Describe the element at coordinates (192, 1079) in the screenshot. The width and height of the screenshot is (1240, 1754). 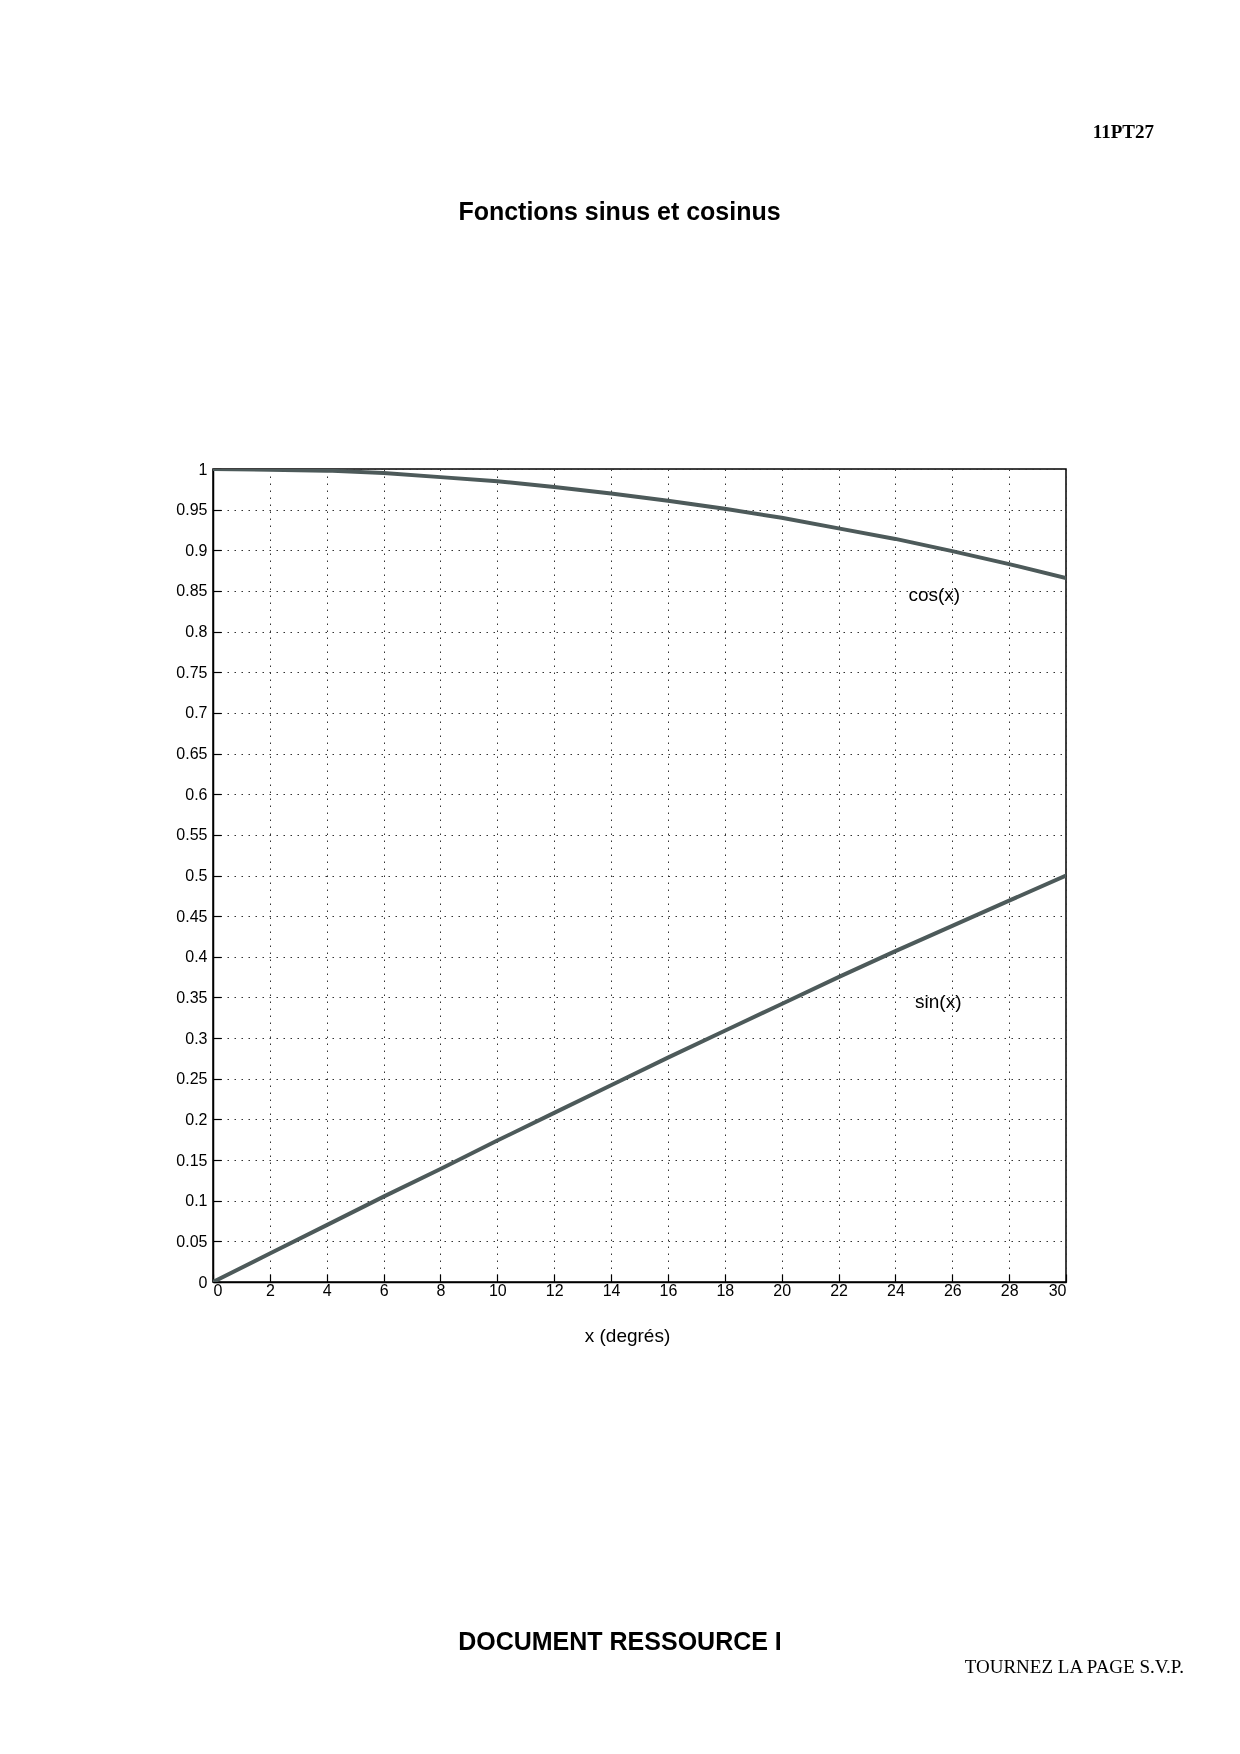
I see `y-tick-label: 0.25` at that location.